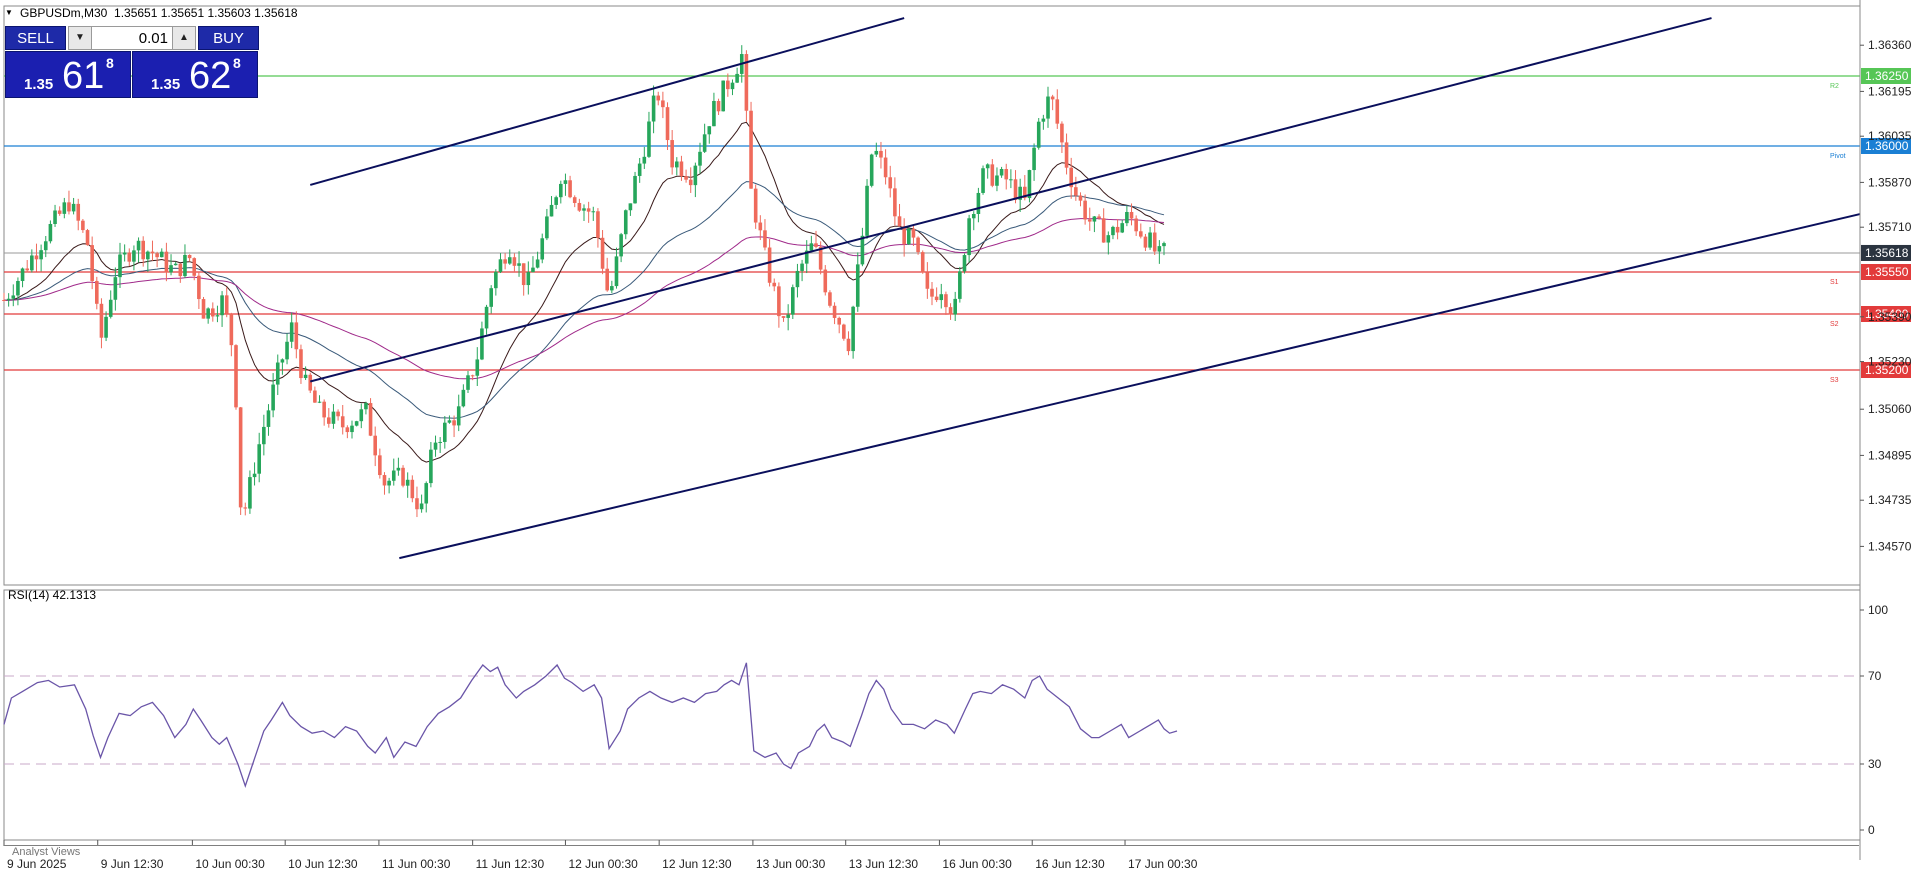 The height and width of the screenshot is (874, 1916). I want to click on level-tag: Pivot, so click(1838, 156).